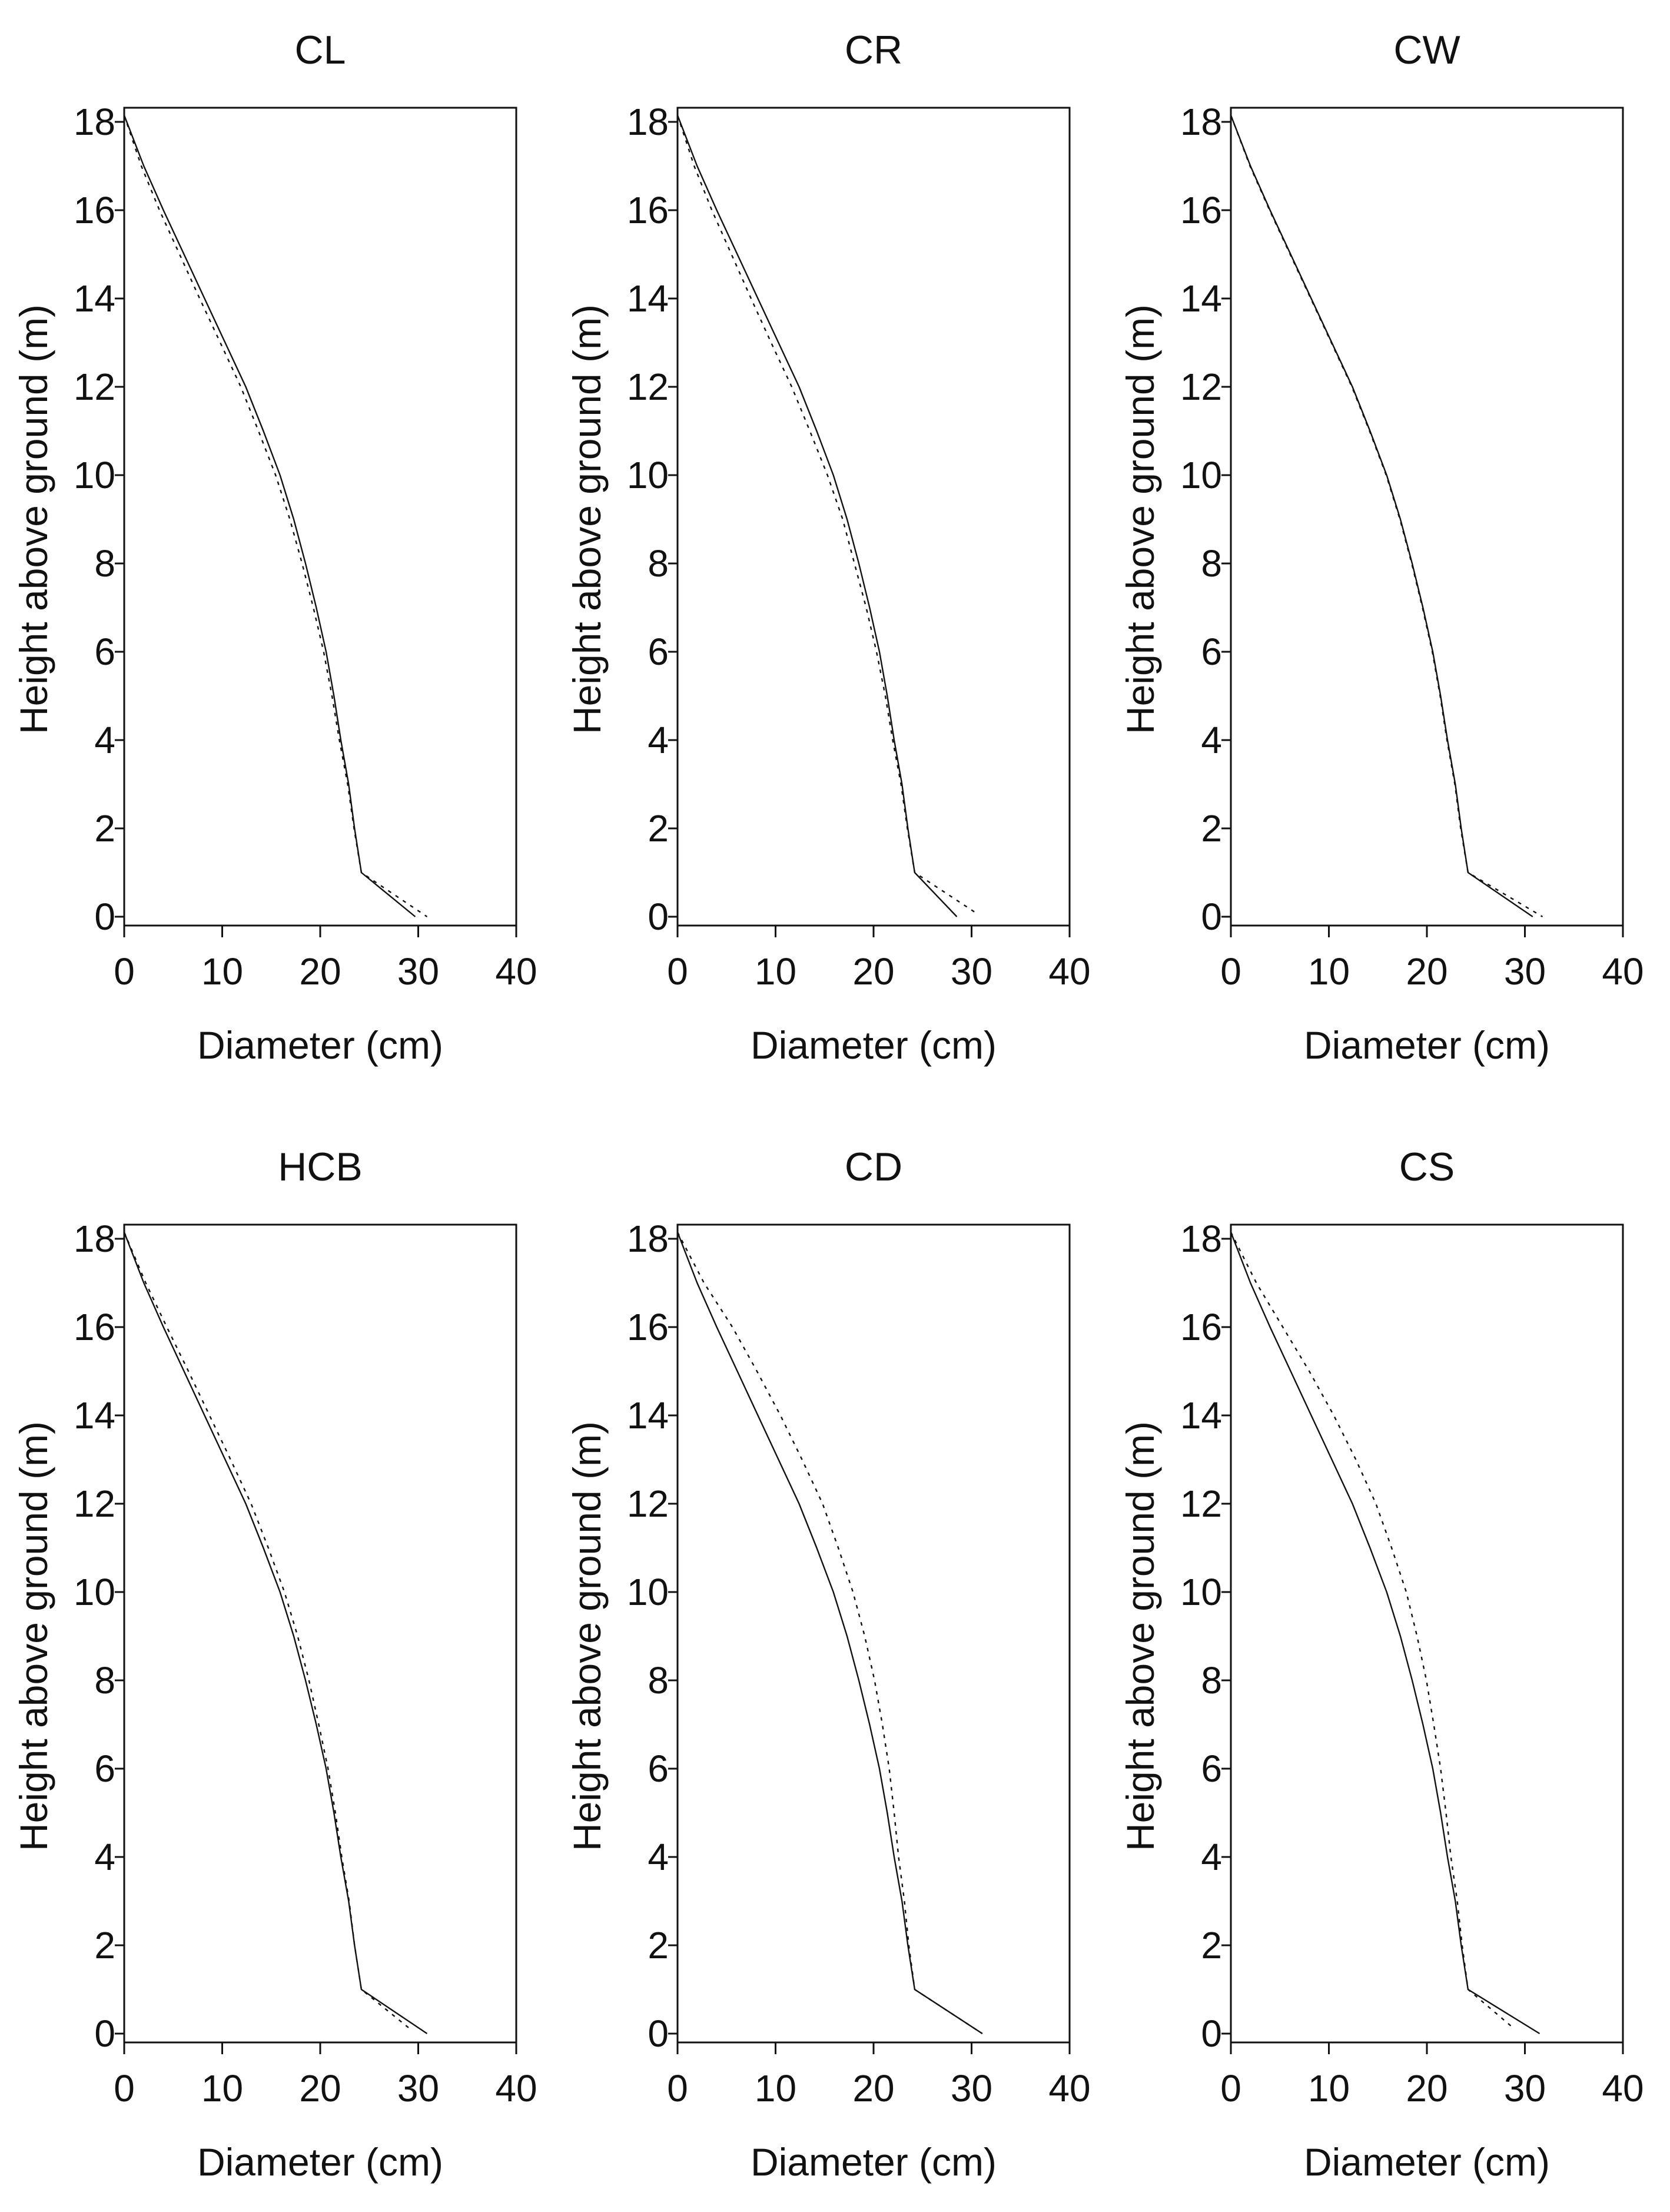  I want to click on chart-title: HCB, so click(320, 1167).